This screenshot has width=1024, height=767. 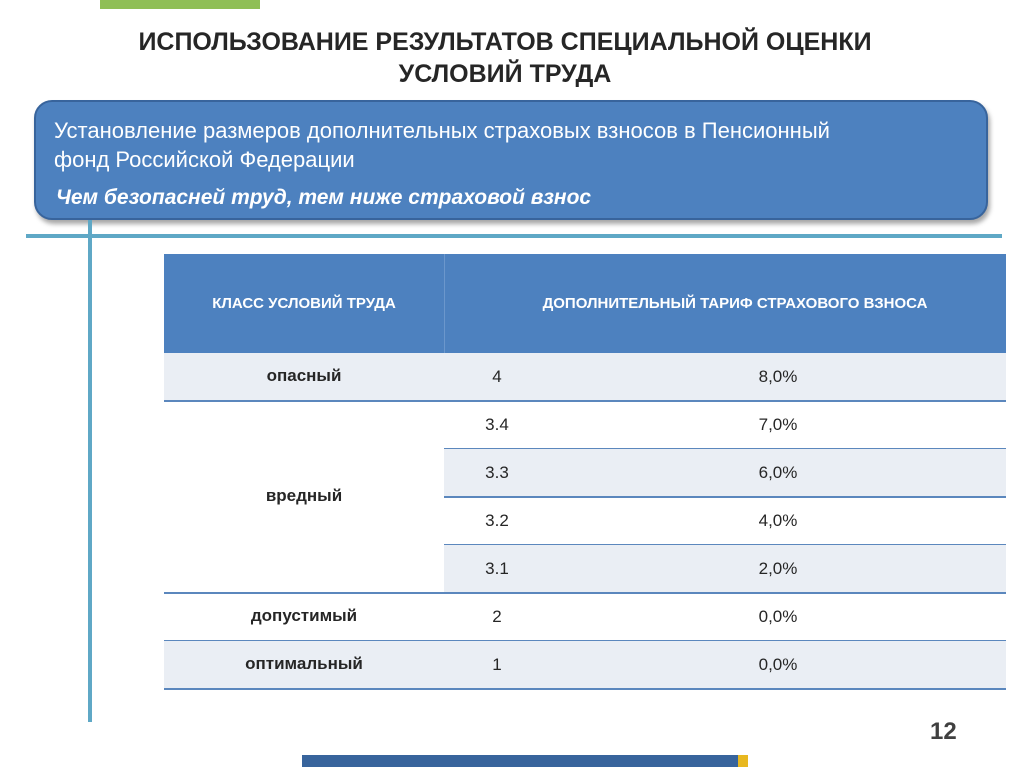 I want to click on header-tariff: ДОПОЛНИТЕЛЬНЫЙ ТАРИФ СТРАХОВОГО ВЗНОСА, so click(x=735, y=303).